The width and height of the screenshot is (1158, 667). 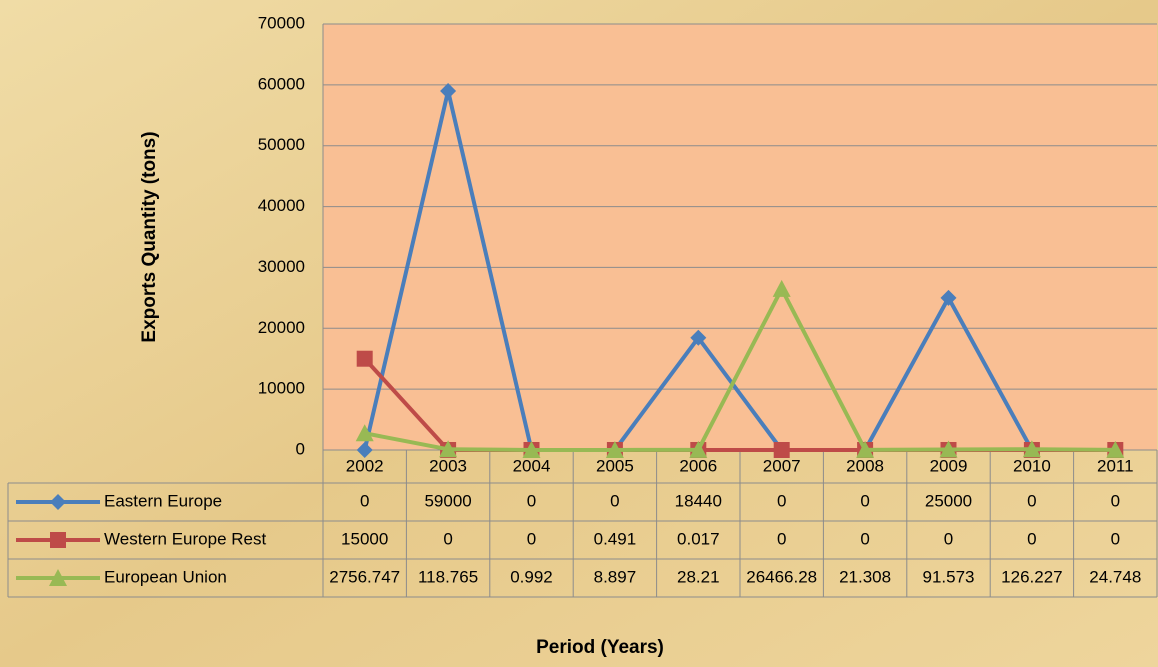 What do you see at coordinates (281, 388) in the screenshot?
I see `y-tick-label: 10000` at bounding box center [281, 388].